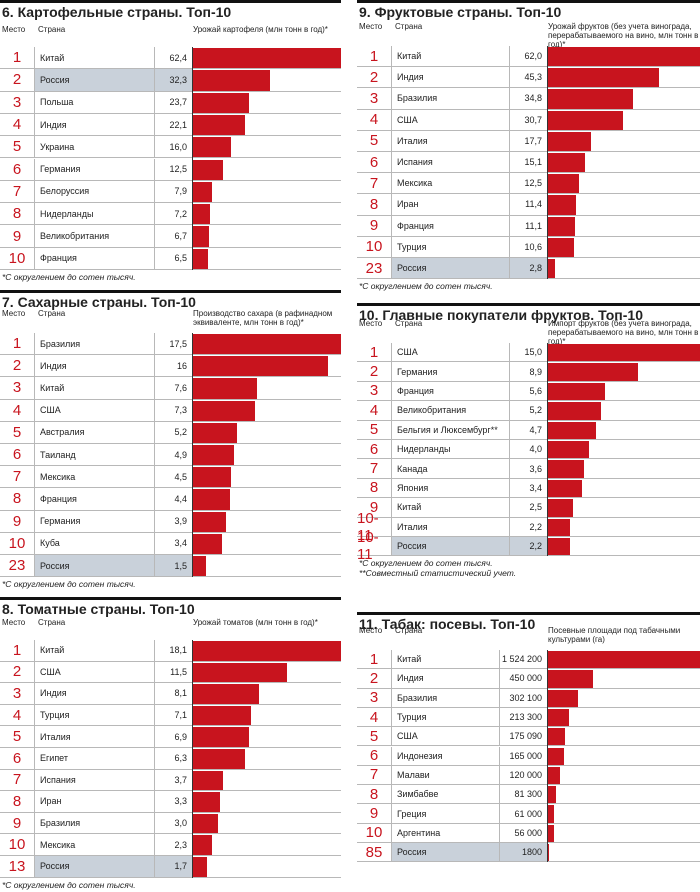 The width and height of the screenshot is (700, 892). What do you see at coordinates (370, 624) in the screenshot?
I see `section-number: 11.` at bounding box center [370, 624].